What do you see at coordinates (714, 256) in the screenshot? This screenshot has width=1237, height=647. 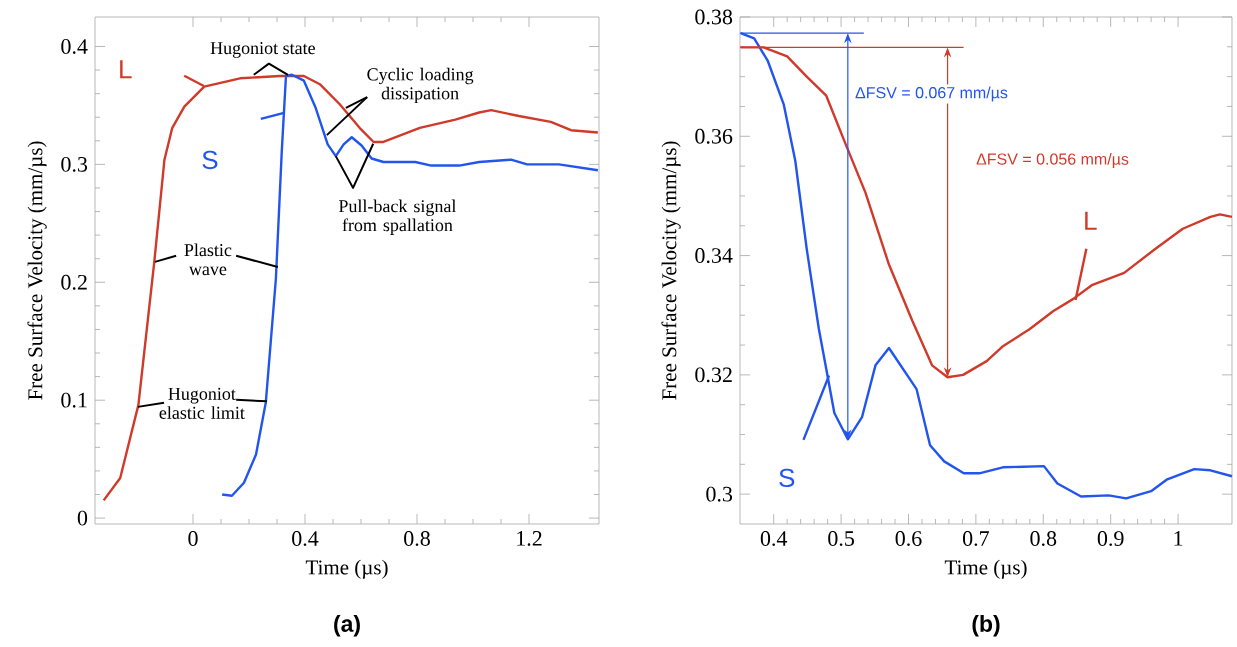 I see `y-tick-label: 0.34` at bounding box center [714, 256].